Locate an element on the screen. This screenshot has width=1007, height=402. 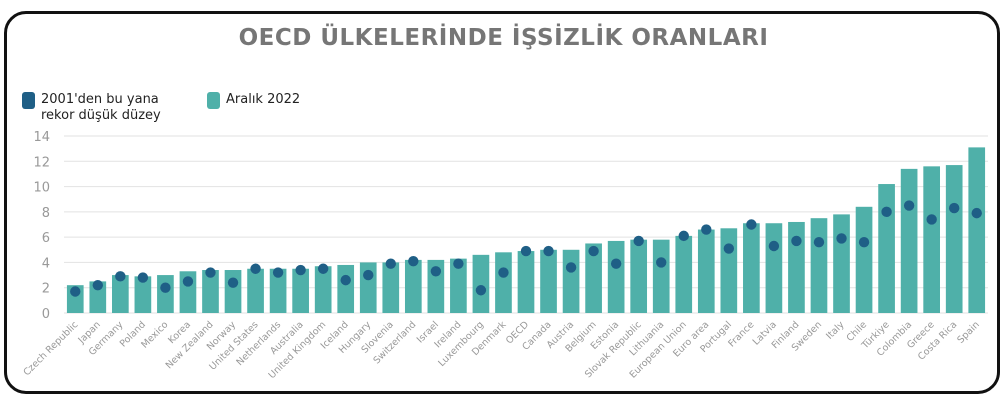
x-tick-label: Spain is located at coordinates (968, 332).